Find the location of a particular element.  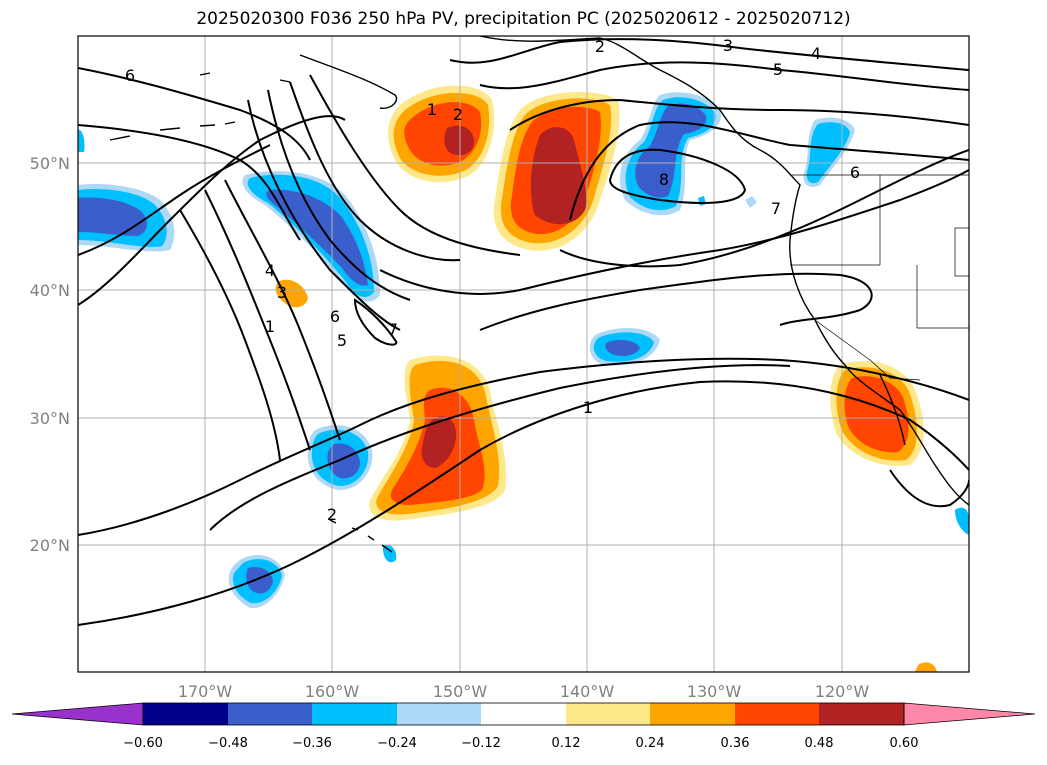

colorbar-extend-high is located at coordinates (969, 714).